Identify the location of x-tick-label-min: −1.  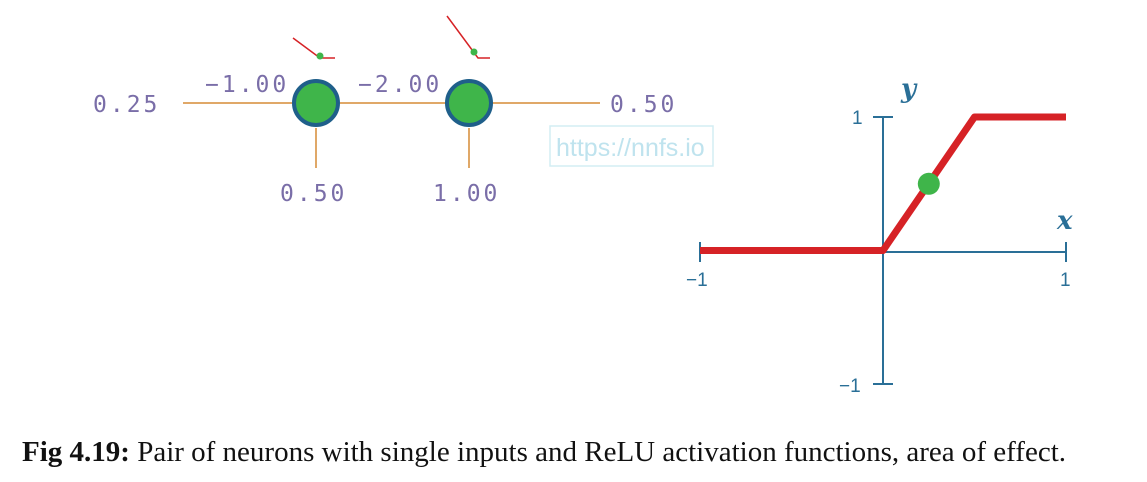
(697, 280).